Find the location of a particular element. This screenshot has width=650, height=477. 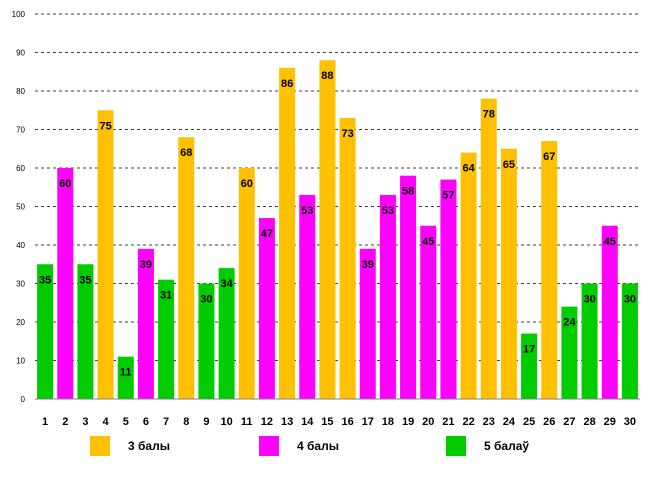

data-label-22: 64 is located at coordinates (468, 169).